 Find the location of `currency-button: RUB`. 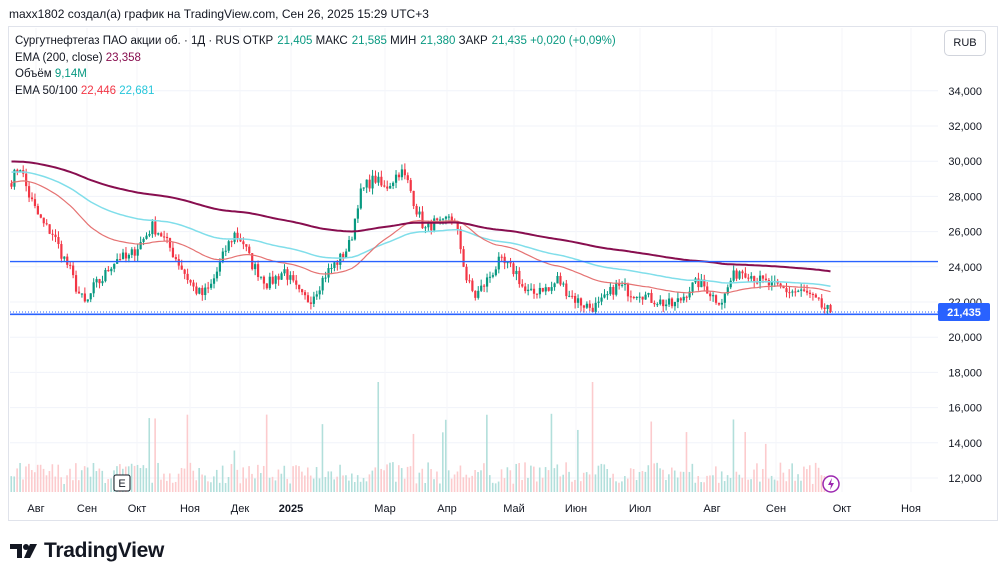

currency-button: RUB is located at coordinates (965, 43).